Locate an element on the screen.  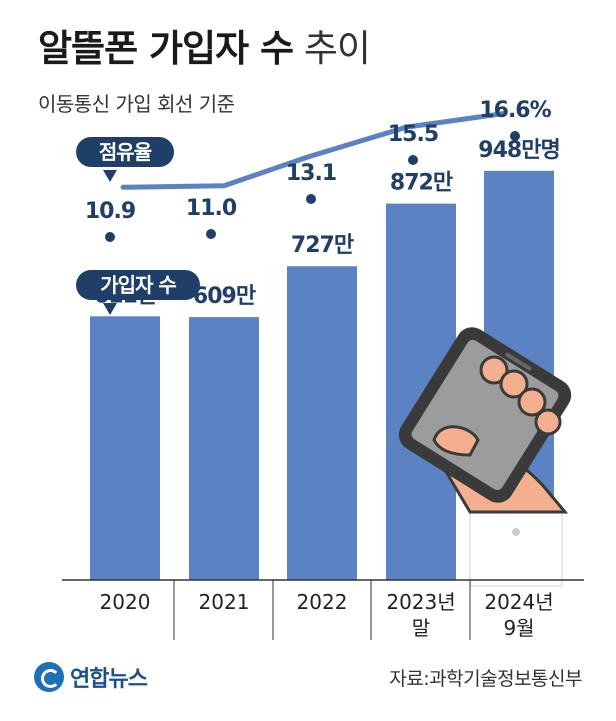
x-tick-label: 2024년 9월 is located at coordinates (518, 615).